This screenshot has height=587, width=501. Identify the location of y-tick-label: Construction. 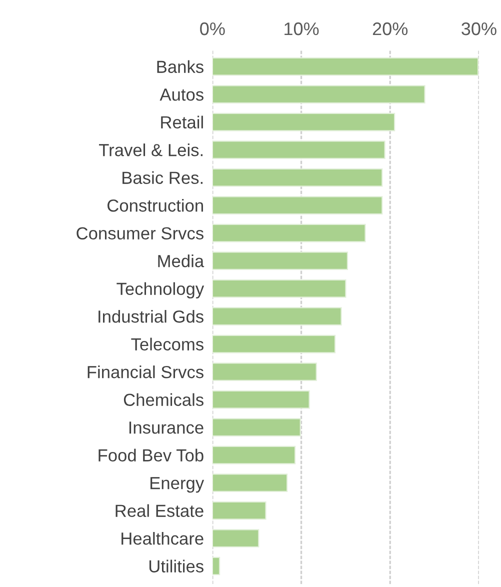
(155, 205).